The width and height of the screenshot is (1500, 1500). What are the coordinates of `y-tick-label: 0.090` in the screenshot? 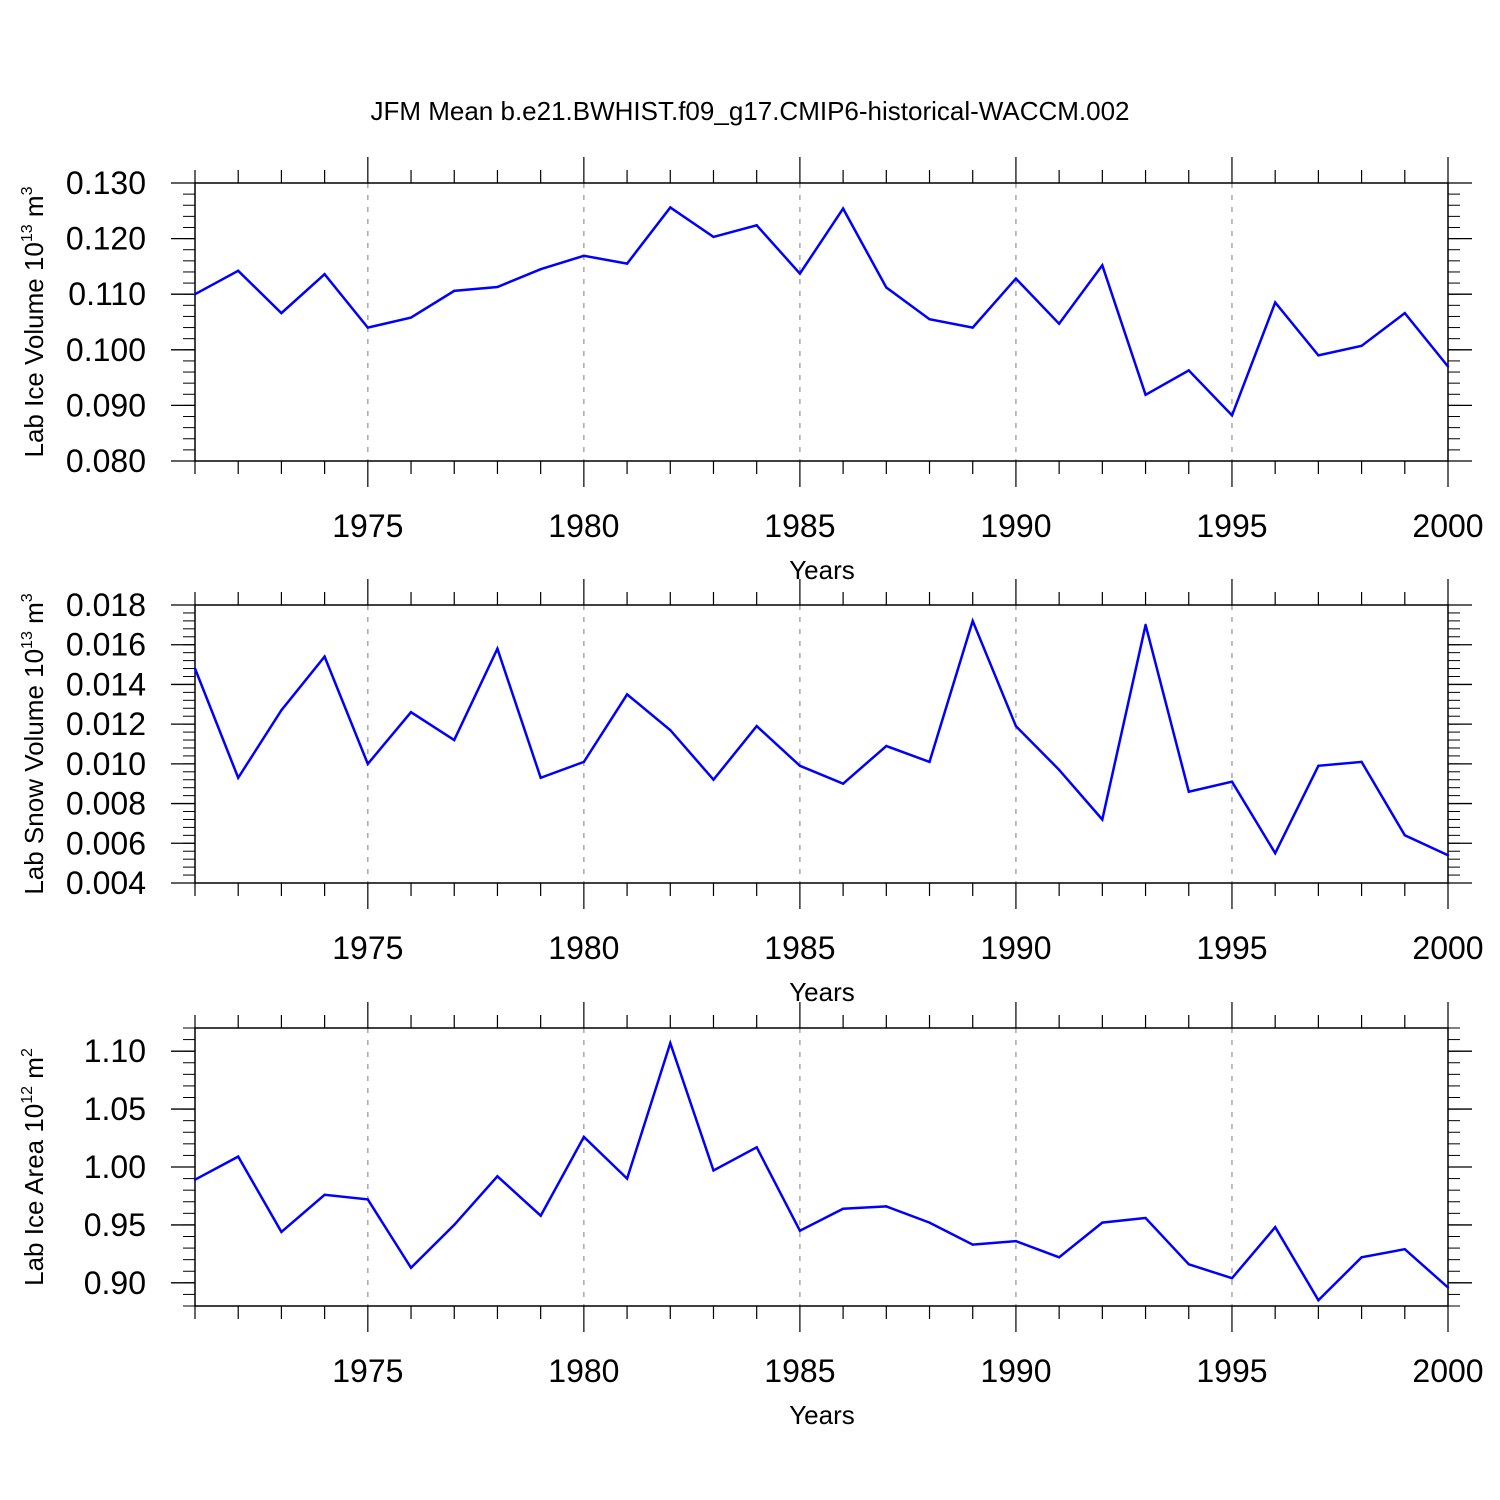 It's located at (106, 405).